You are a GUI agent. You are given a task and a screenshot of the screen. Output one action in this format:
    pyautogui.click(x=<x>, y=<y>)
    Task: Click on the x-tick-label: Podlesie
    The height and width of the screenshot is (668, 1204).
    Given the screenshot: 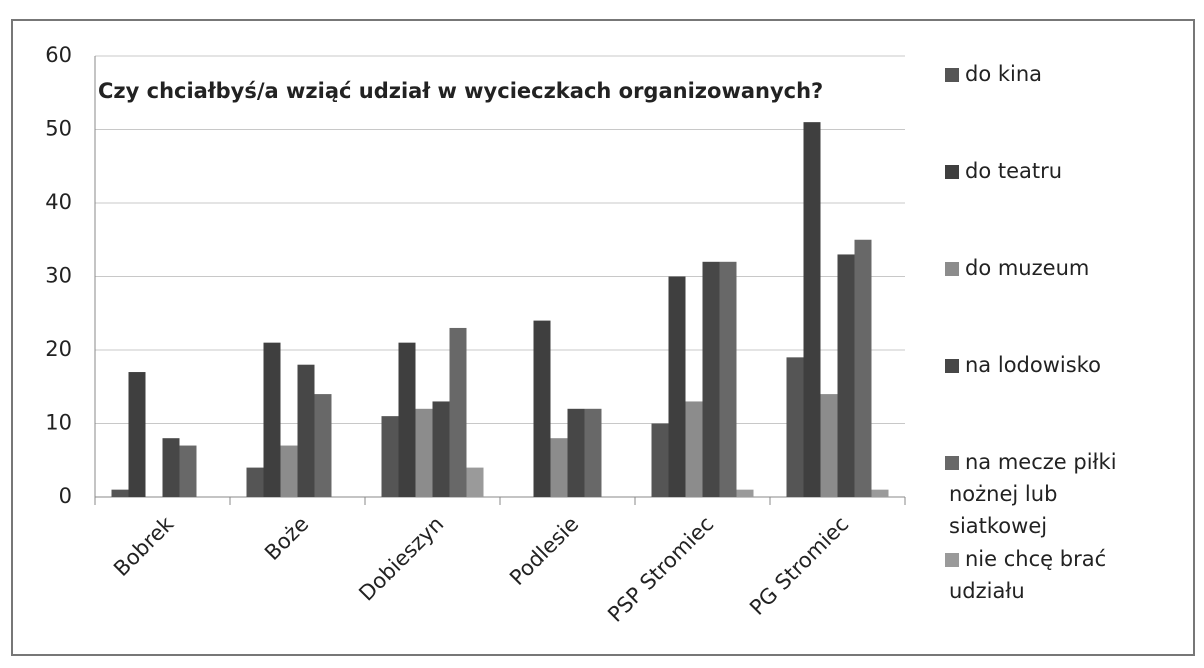 What is the action you would take?
    pyautogui.click(x=544, y=551)
    